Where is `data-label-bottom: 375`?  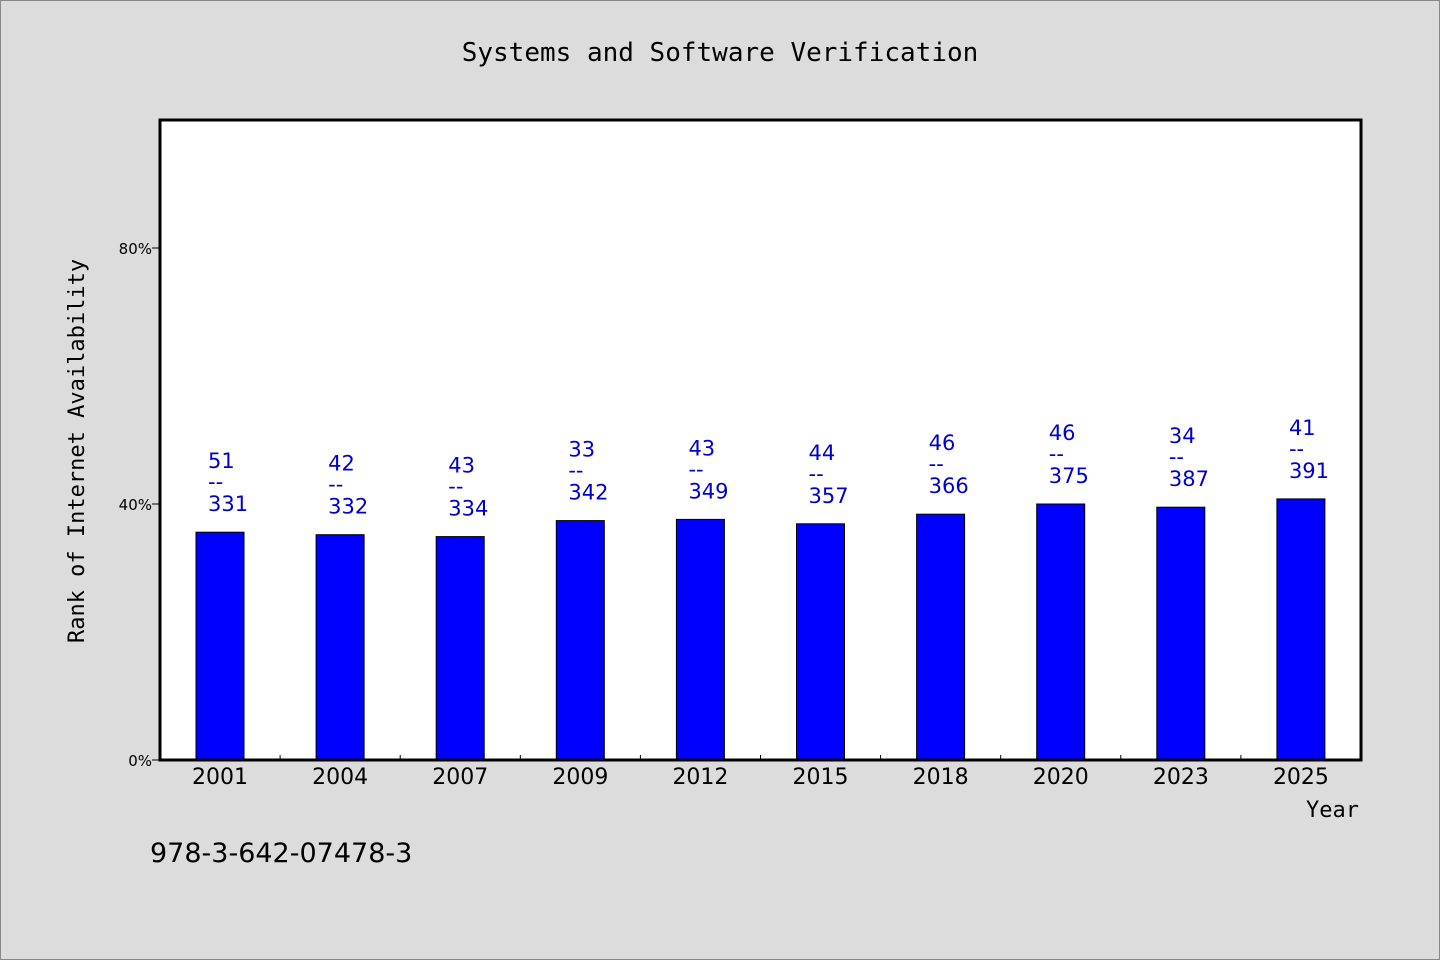
data-label-bottom: 375 is located at coordinates (1069, 476).